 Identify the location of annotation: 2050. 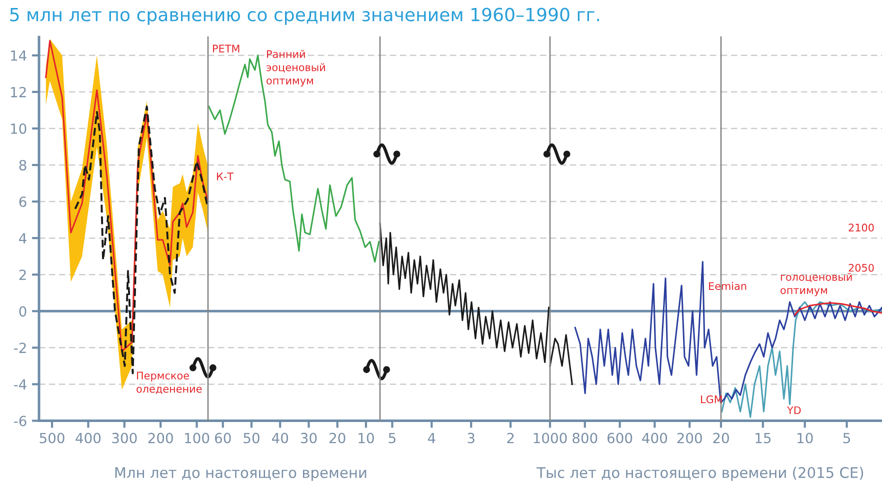
(861, 268).